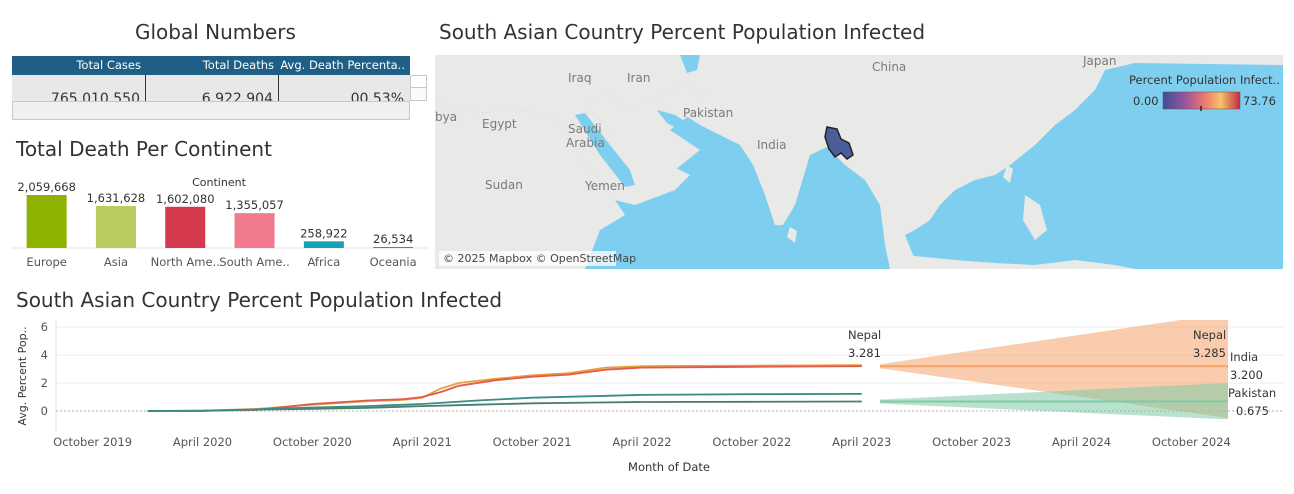 The height and width of the screenshot is (494, 1294). Describe the element at coordinates (211, 110) in the screenshot. I see `horizontal-scrollbar` at that location.